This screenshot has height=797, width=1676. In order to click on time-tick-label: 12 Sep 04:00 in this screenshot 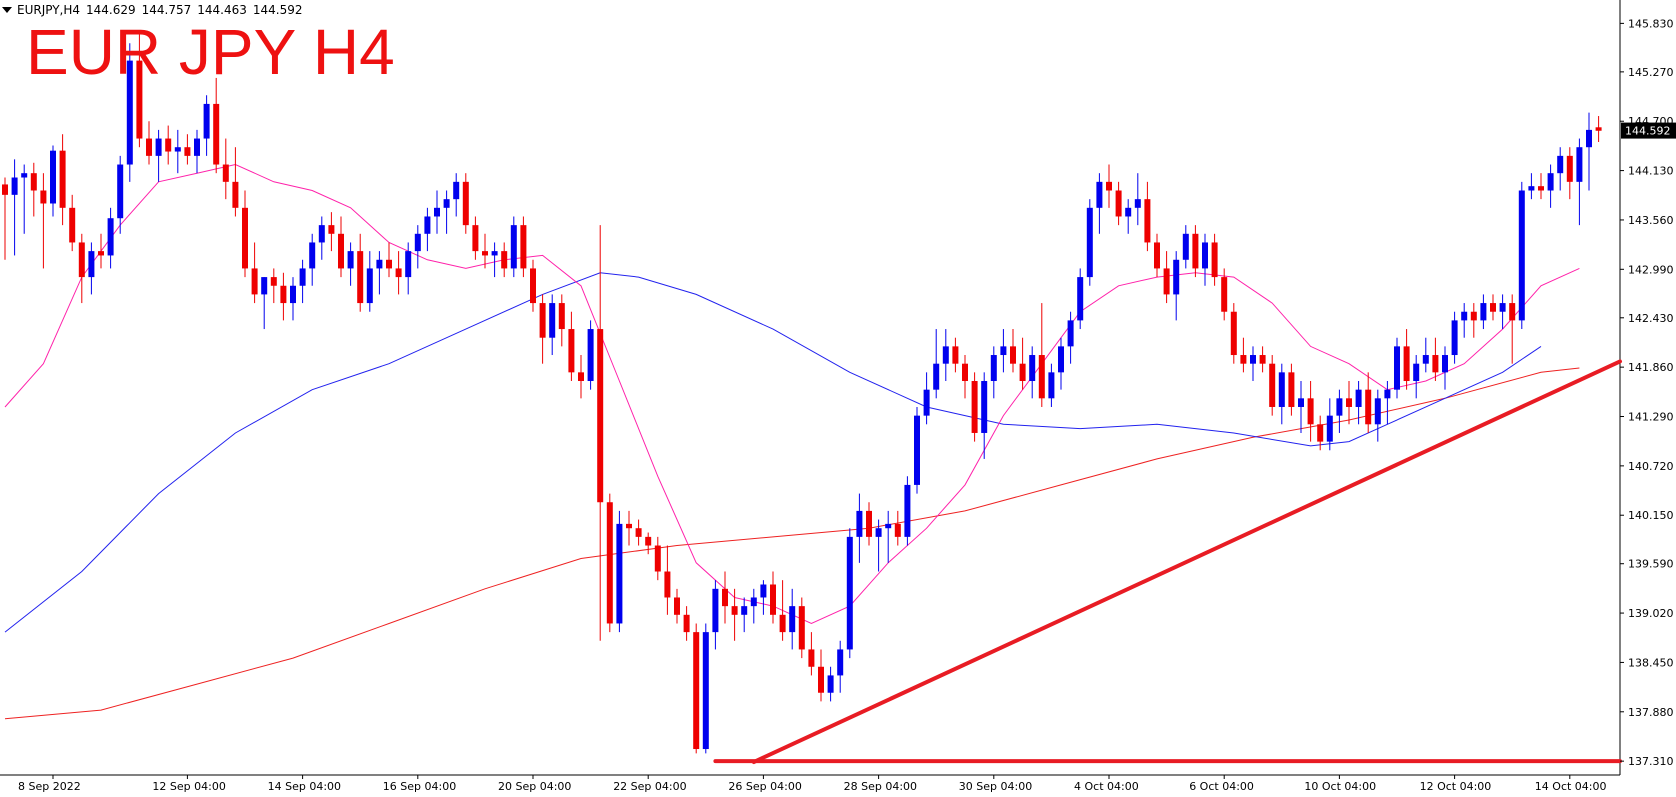, I will do `click(188, 786)`.